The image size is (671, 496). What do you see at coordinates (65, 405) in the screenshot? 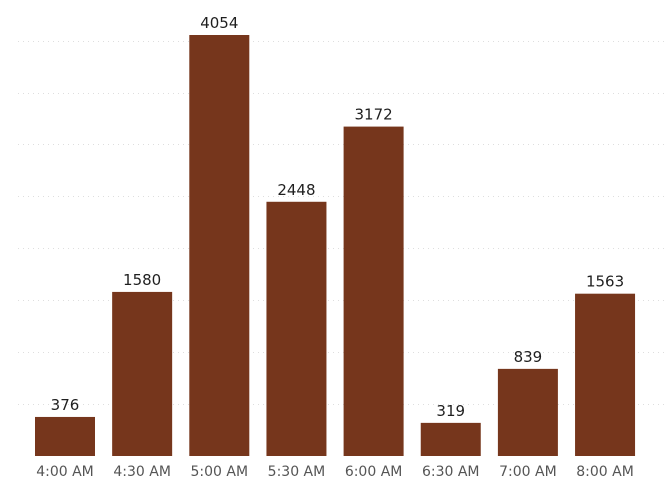
I see `data-label-1: 376` at bounding box center [65, 405].